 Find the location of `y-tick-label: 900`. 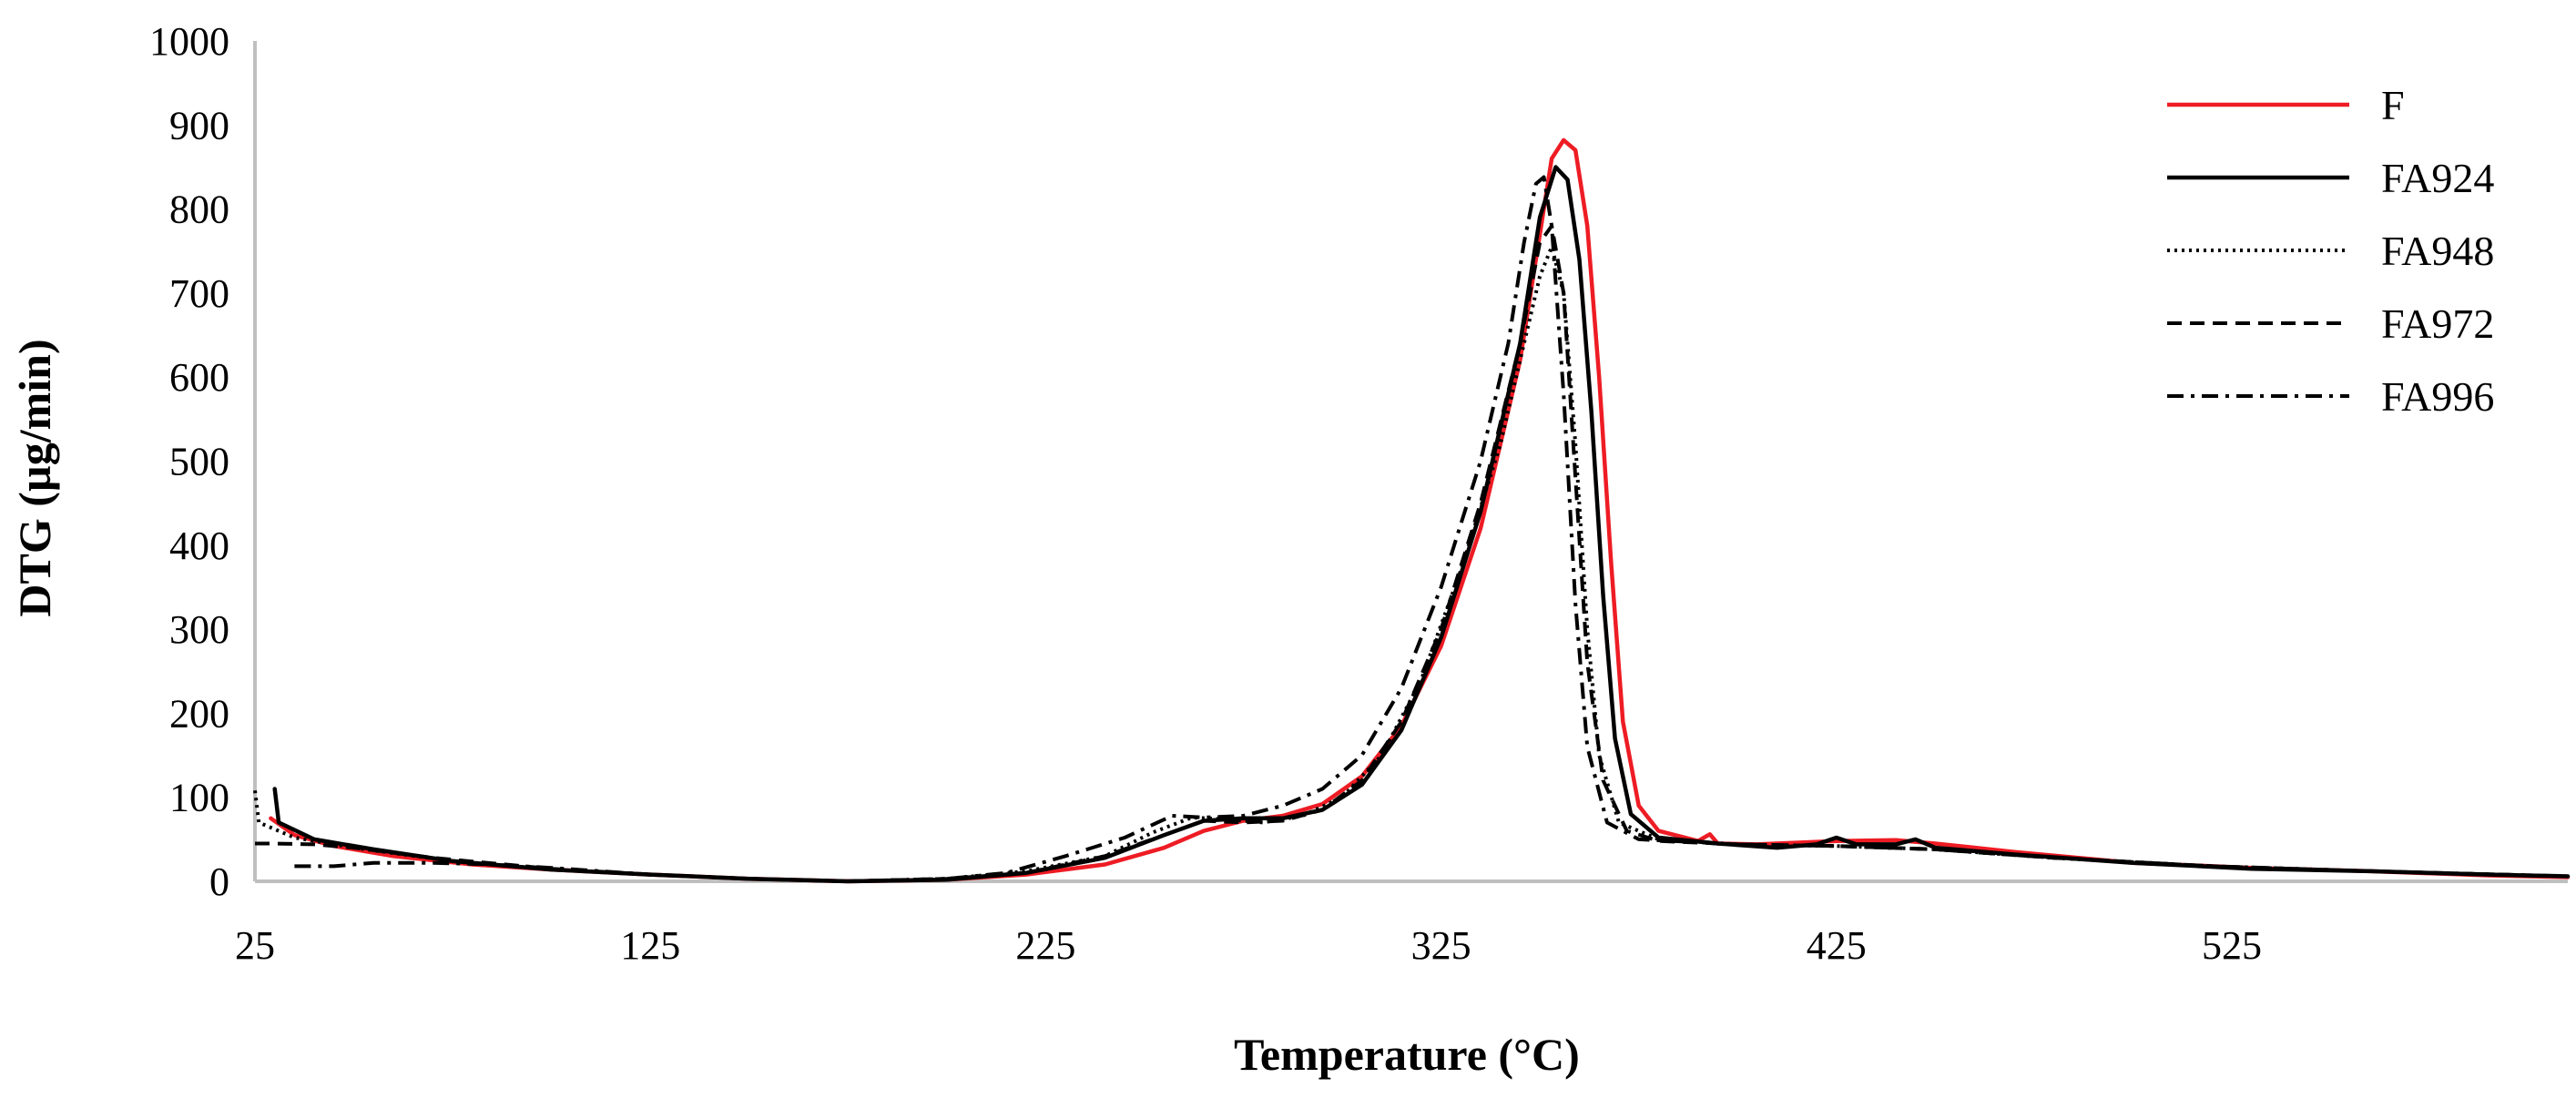

y-tick-label: 900 is located at coordinates (199, 125).